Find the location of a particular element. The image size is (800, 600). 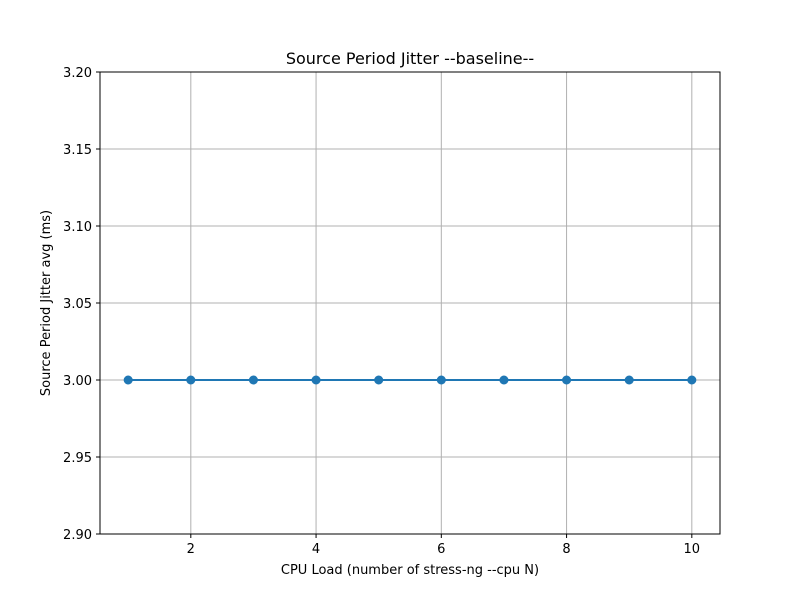

y-tick-label: 3.20 is located at coordinates (77, 73).